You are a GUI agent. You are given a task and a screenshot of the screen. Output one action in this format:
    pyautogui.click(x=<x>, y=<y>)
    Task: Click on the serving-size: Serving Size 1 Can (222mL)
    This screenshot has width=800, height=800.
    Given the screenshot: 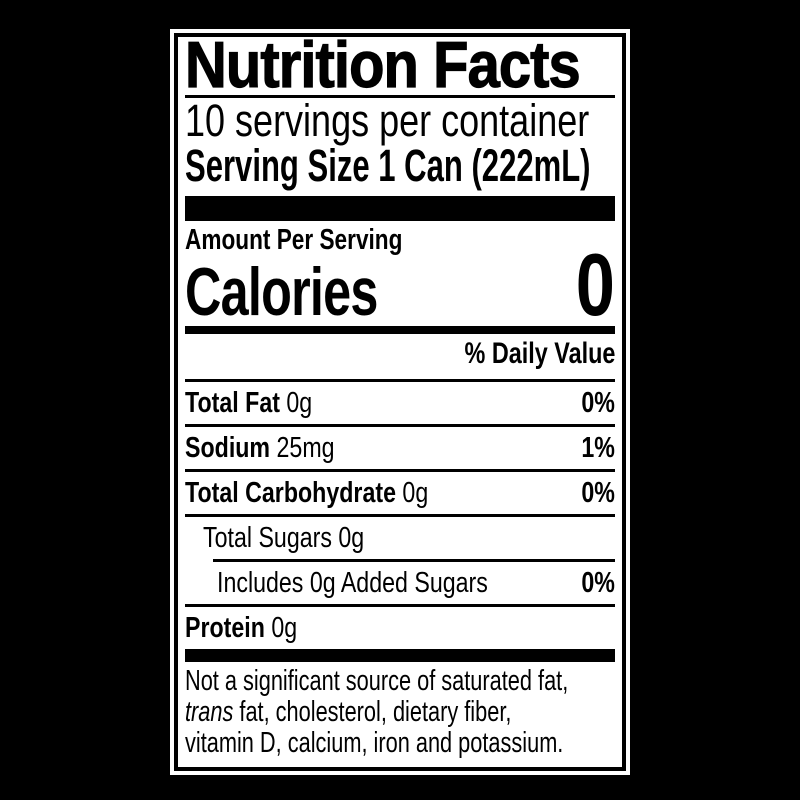 What is the action you would take?
    pyautogui.click(x=388, y=165)
    